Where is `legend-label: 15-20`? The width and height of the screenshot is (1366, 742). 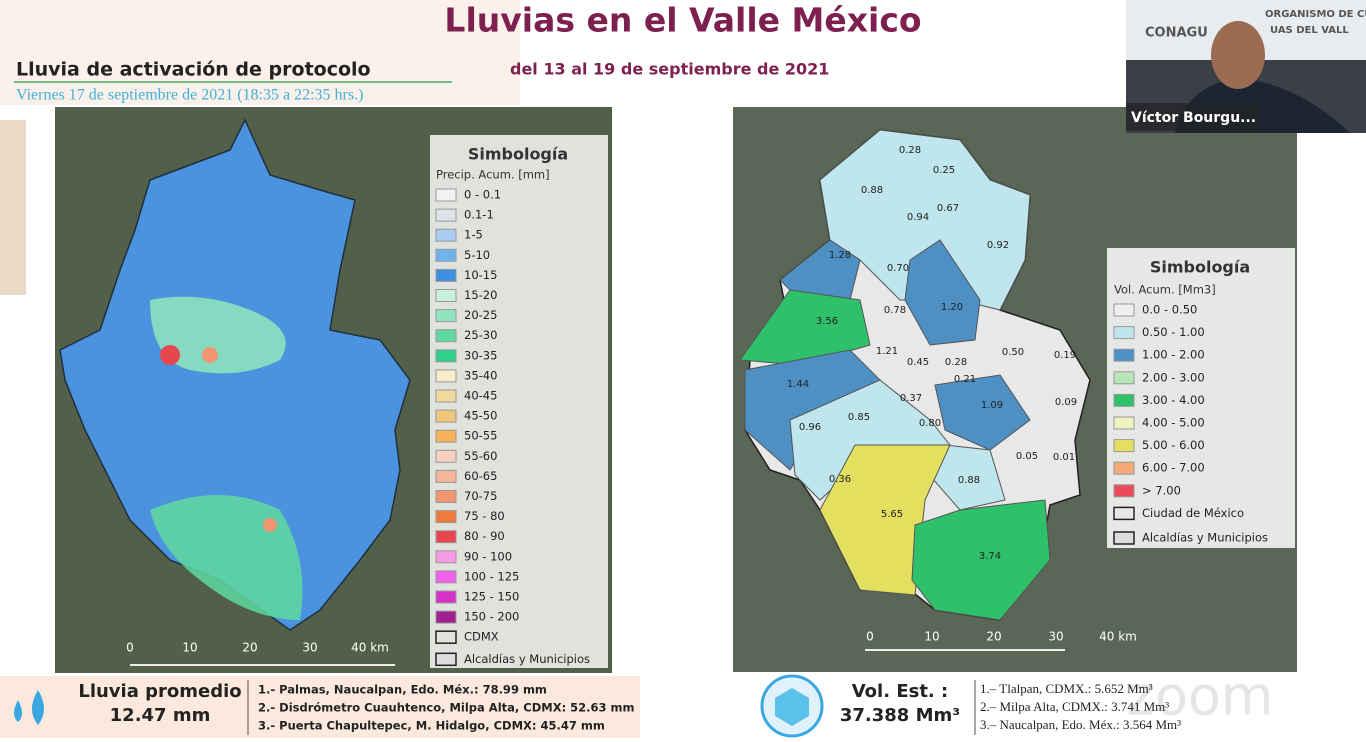
legend-label: 15-20 is located at coordinates (480, 295).